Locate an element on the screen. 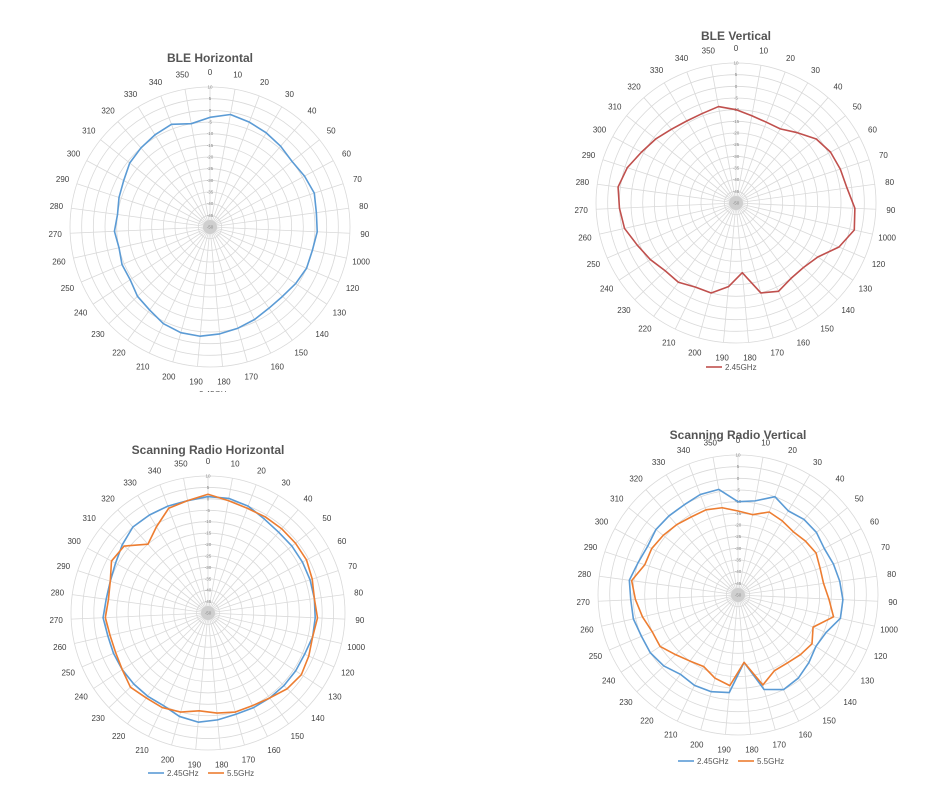 The image size is (944, 785). angle-tick-label: 240 is located at coordinates (607, 288).